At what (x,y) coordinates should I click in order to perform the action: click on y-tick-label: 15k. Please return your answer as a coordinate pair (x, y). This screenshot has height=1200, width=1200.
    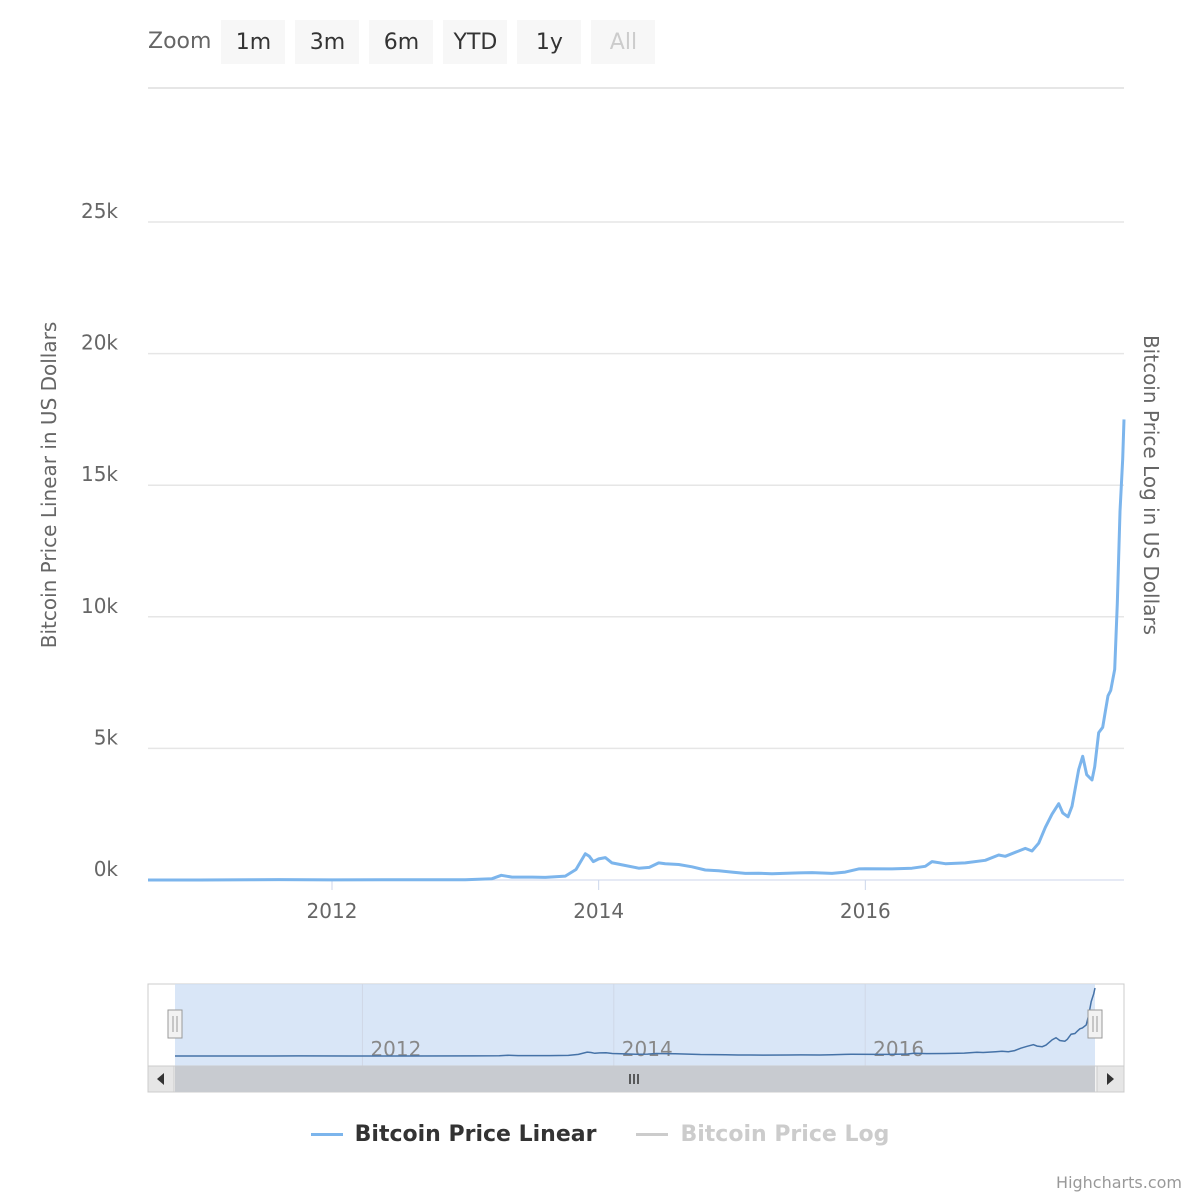
    Looking at the image, I should click on (99, 474).